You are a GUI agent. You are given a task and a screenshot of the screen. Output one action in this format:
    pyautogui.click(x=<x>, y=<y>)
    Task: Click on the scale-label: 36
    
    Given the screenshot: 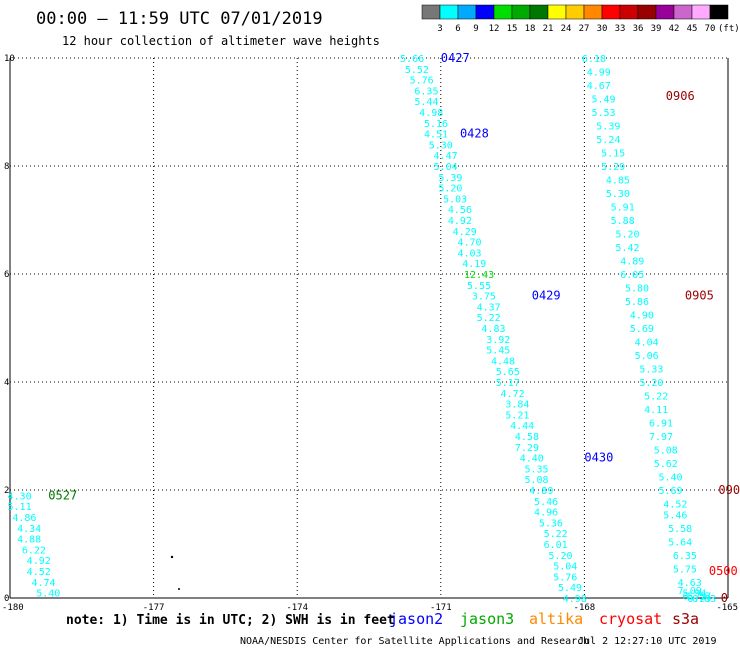 What is the action you would take?
    pyautogui.click(x=638, y=29)
    